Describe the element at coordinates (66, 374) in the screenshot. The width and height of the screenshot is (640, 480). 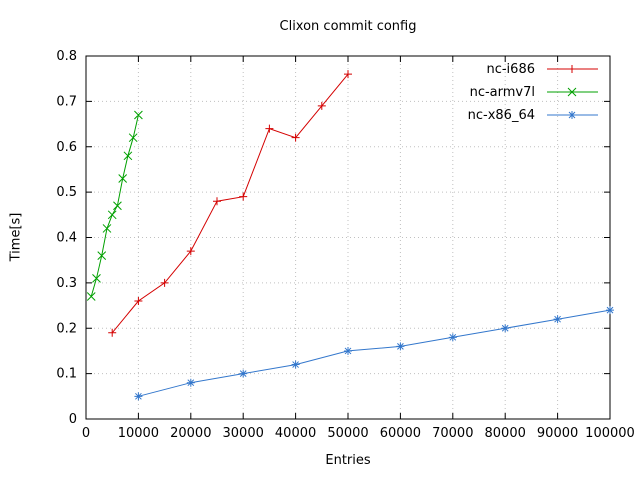
I see `y-tick-label: 0.1` at that location.